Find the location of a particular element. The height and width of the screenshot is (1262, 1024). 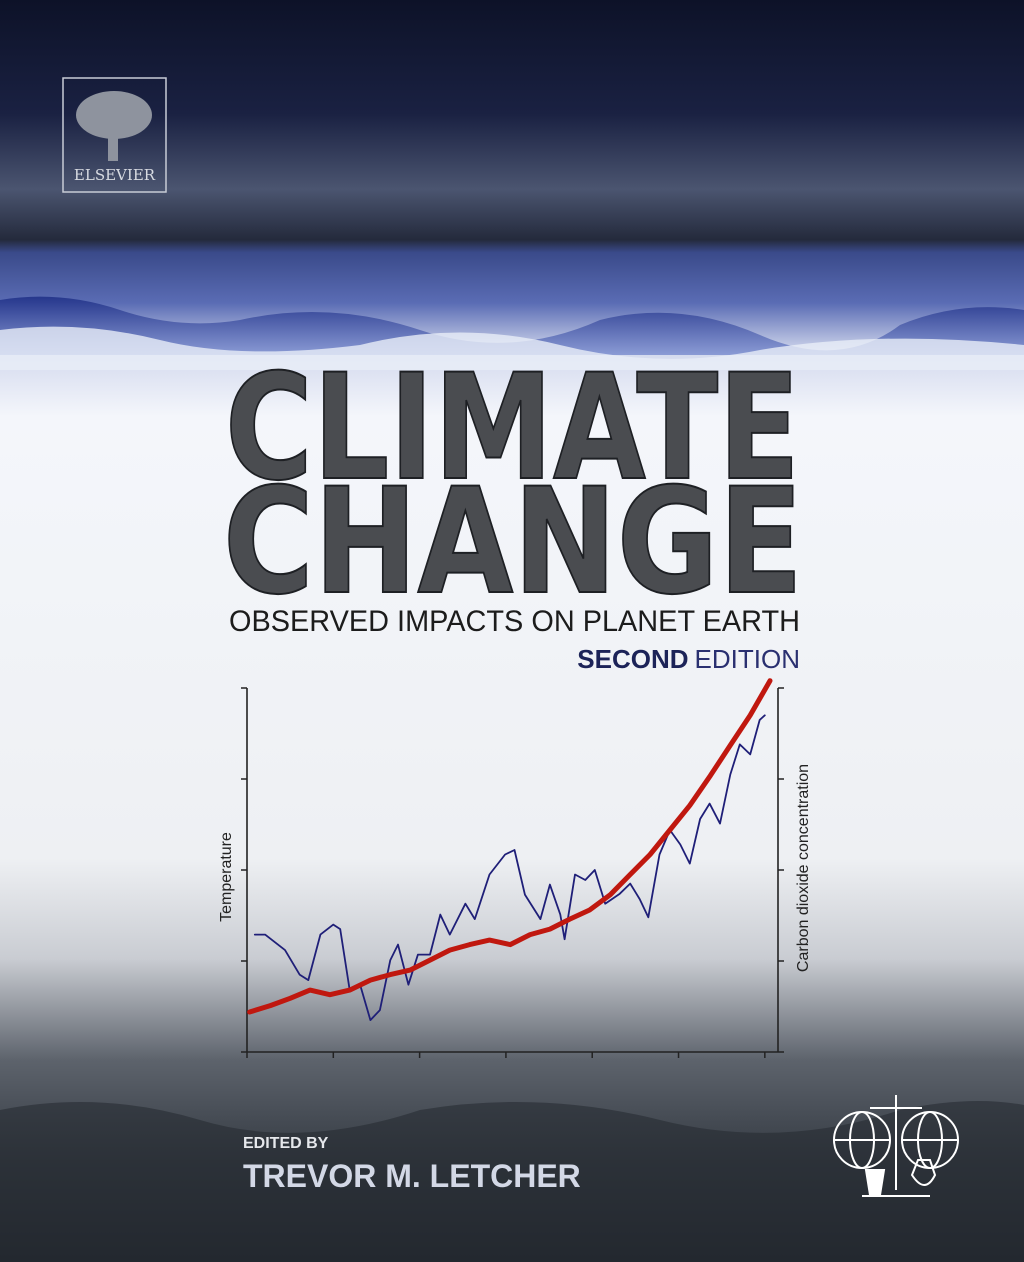

logo-tree is located at coordinates (114, 115).